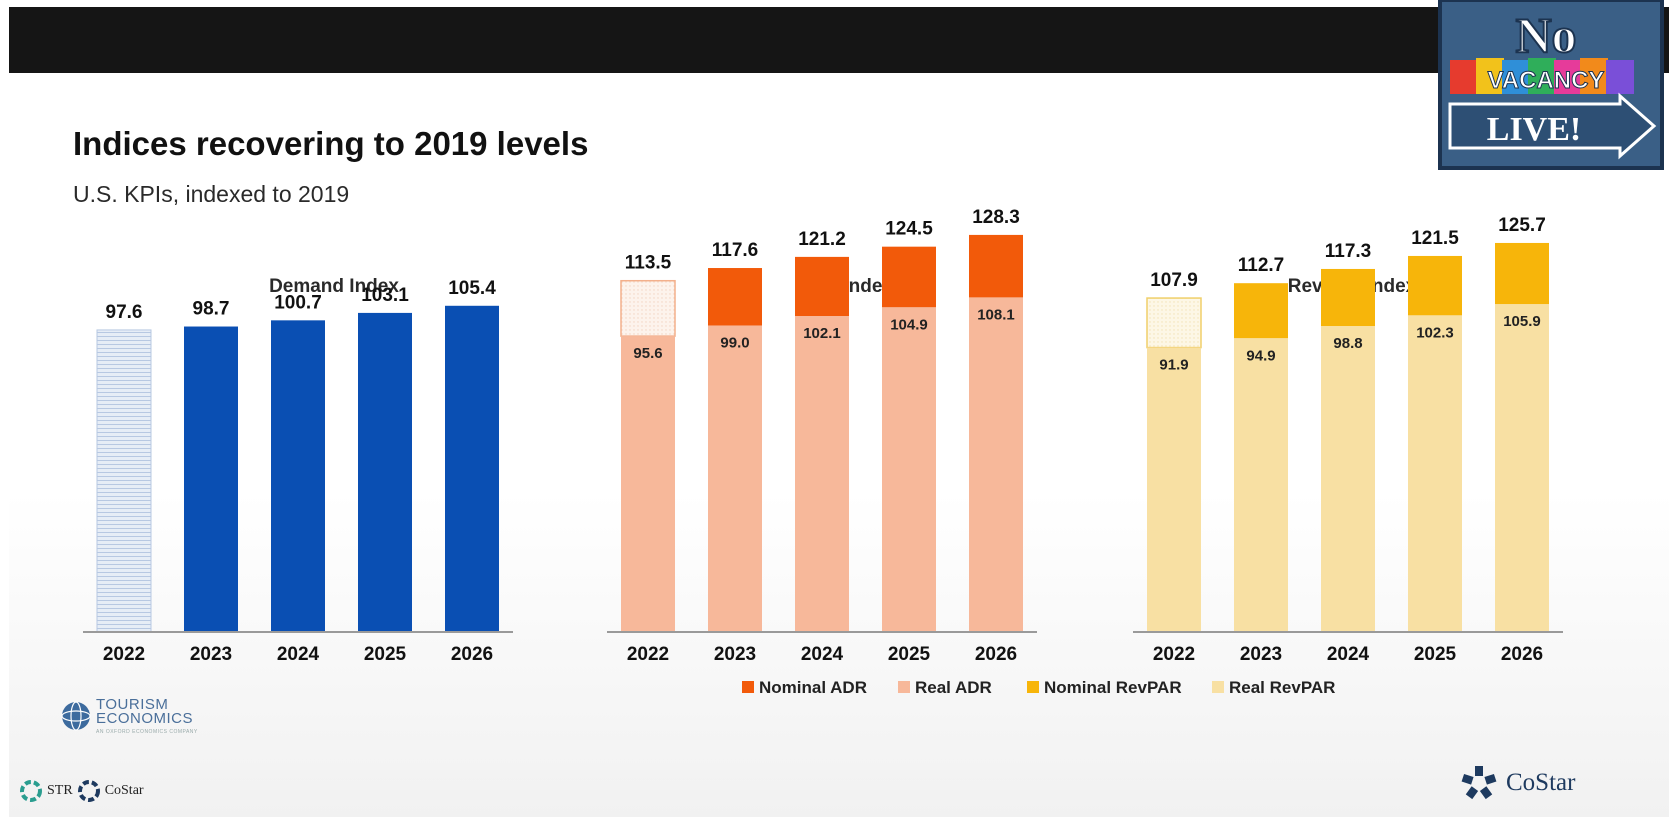  I want to click on no-vacancy-live-logo: No VACANCY LIVE!, so click(1551, 85).